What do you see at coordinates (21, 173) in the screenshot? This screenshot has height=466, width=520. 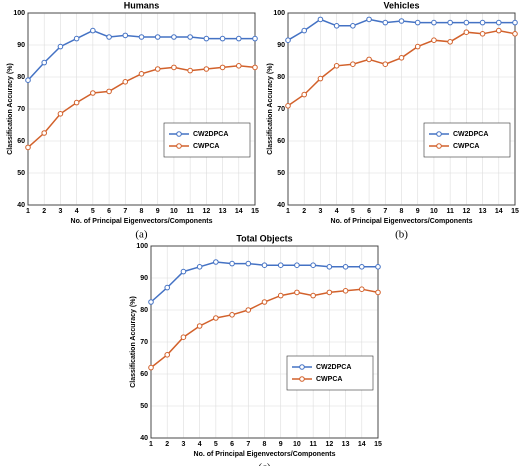 I see `y-tick-label: 50` at bounding box center [21, 173].